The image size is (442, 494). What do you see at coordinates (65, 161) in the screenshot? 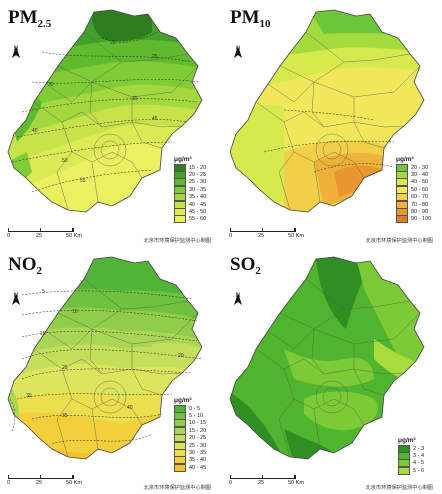
I see `contour-label: 50` at bounding box center [65, 161].